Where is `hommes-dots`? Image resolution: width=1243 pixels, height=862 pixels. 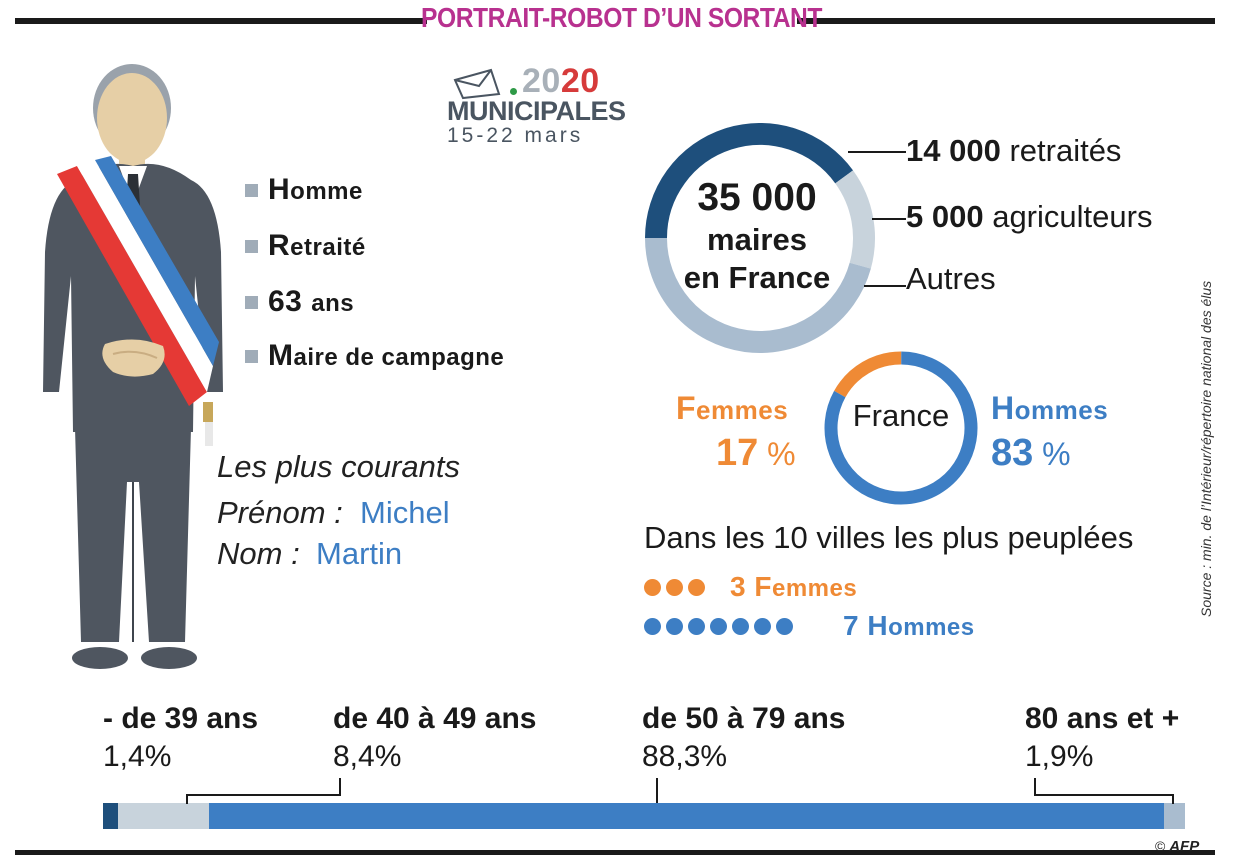
hommes-dots is located at coordinates (718, 626).